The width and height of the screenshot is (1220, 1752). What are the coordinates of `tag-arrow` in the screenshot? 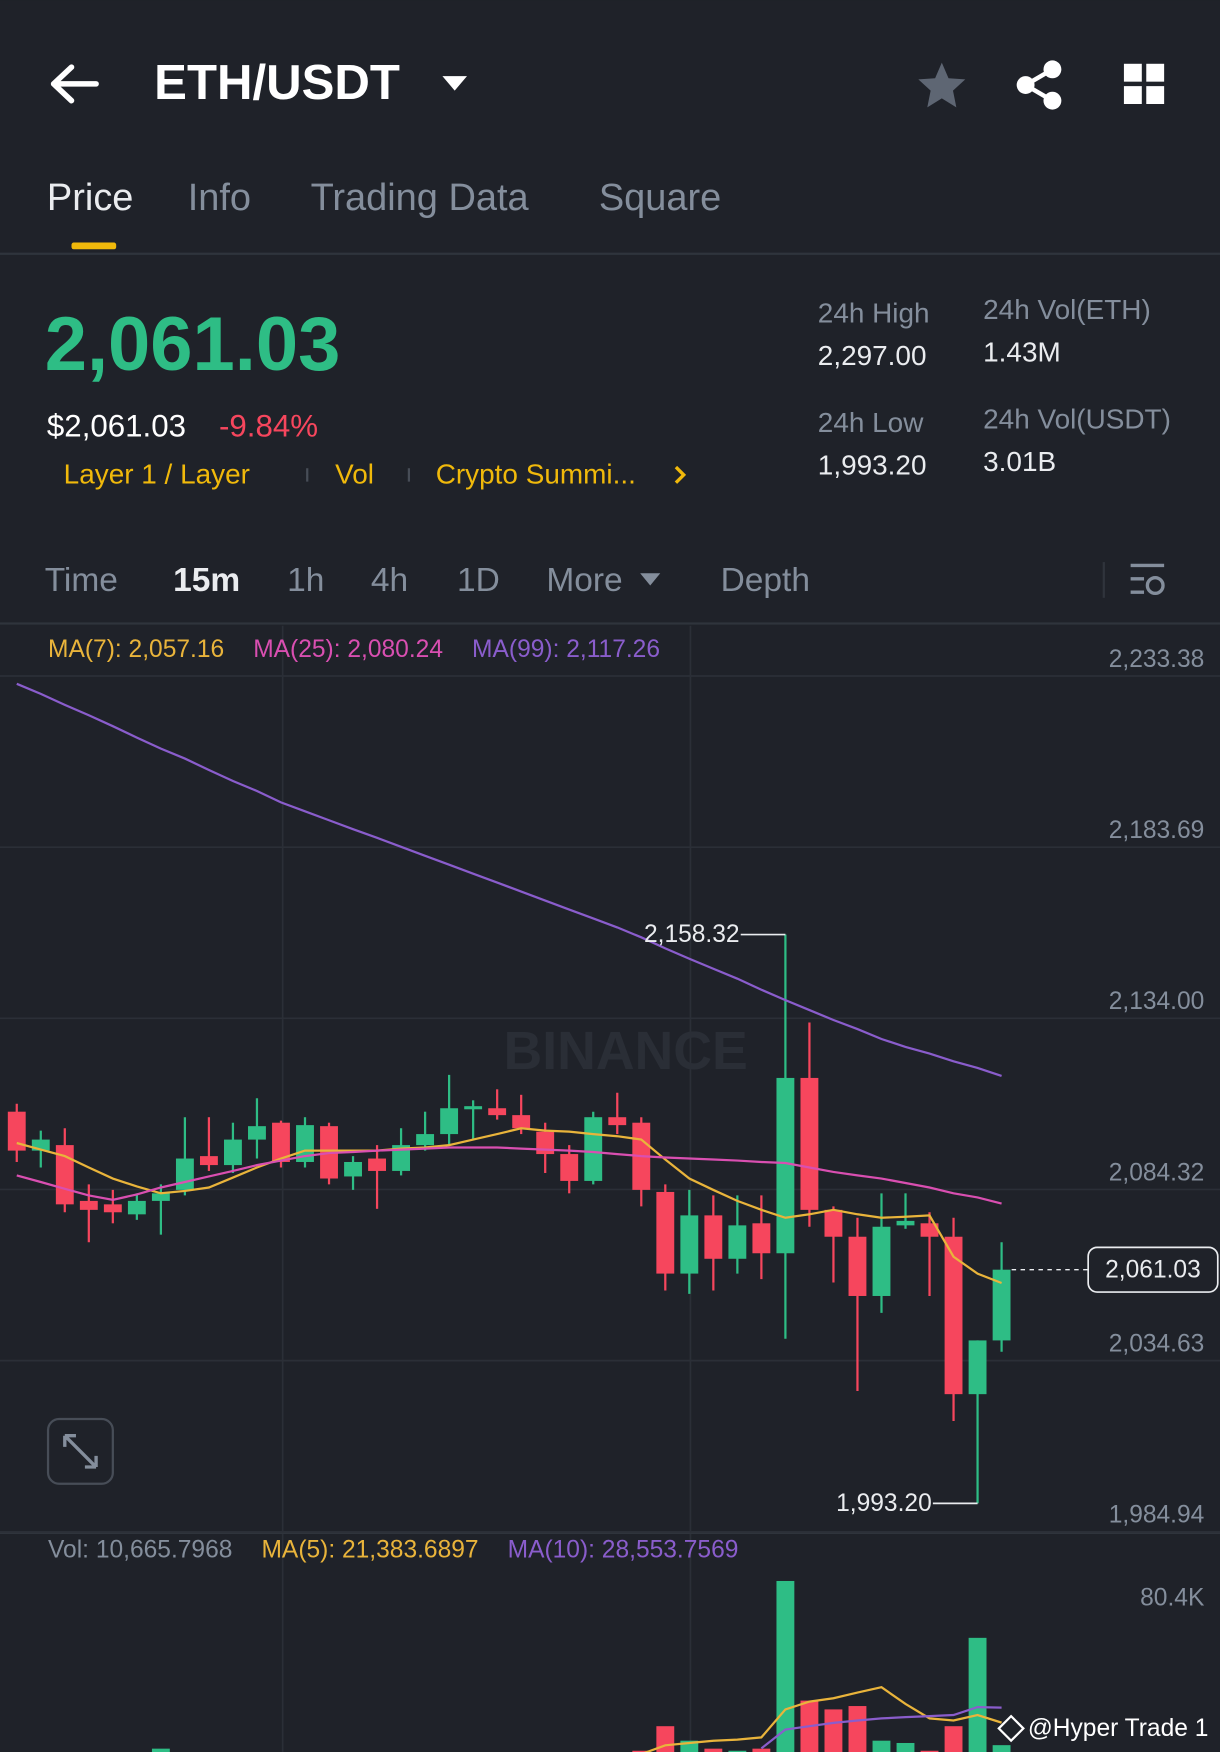 It's located at (680, 474).